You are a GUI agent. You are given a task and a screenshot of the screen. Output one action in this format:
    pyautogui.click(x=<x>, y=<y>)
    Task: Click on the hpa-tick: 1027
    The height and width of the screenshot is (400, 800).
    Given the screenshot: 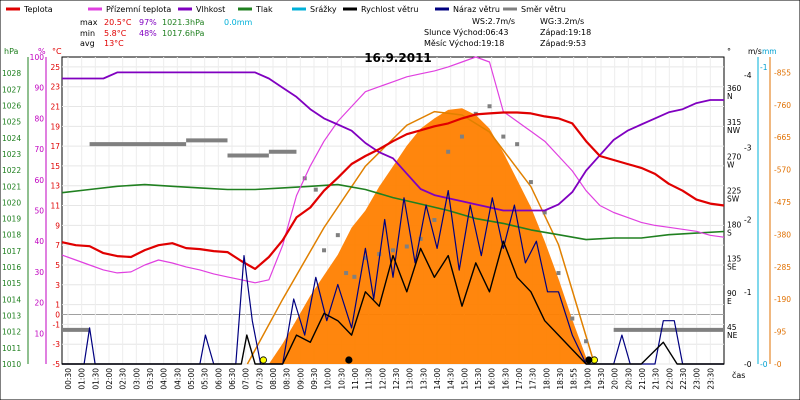 What is the action you would take?
    pyautogui.click(x=11, y=89)
    